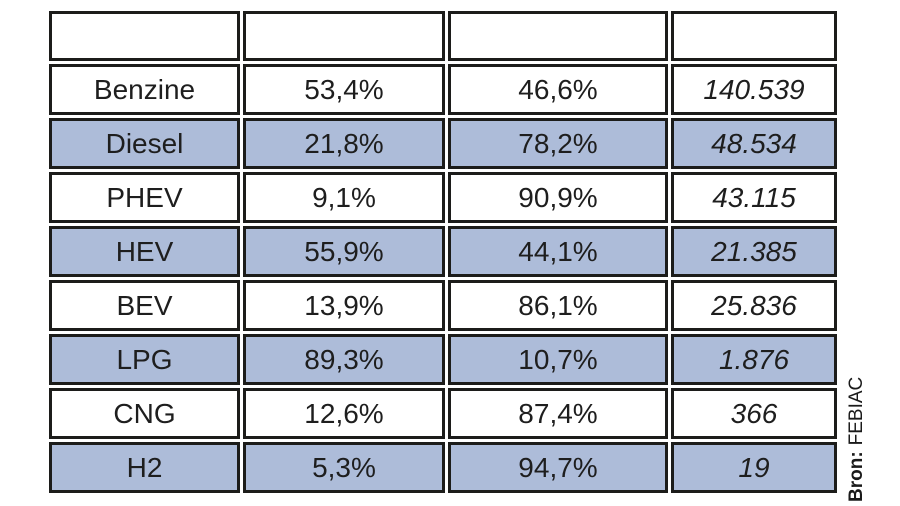 Image resolution: width=900 pixels, height=506 pixels. What do you see at coordinates (754, 197) in the screenshot?
I see `cell-totaal: 43.115` at bounding box center [754, 197].